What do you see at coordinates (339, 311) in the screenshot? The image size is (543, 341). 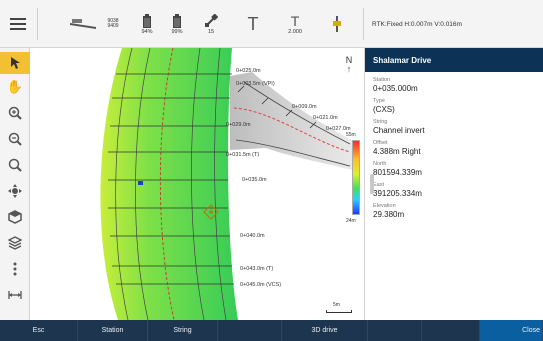 I see `scale-bar` at bounding box center [339, 311].